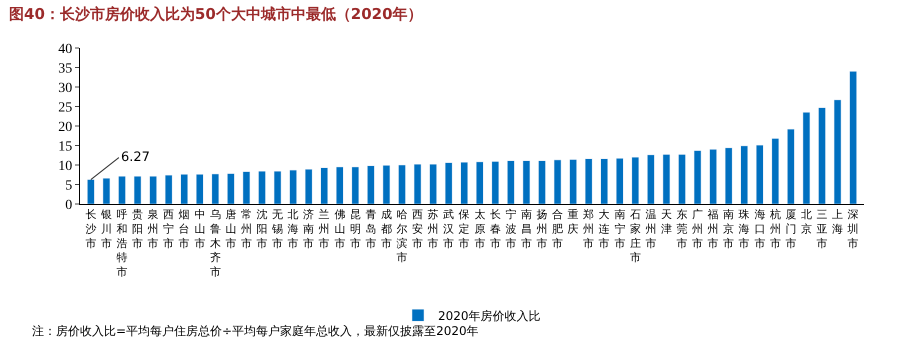 The image size is (904, 342). Describe the element at coordinates (635, 236) in the screenshot. I see `x-tick-label: 石家庄市` at that location.